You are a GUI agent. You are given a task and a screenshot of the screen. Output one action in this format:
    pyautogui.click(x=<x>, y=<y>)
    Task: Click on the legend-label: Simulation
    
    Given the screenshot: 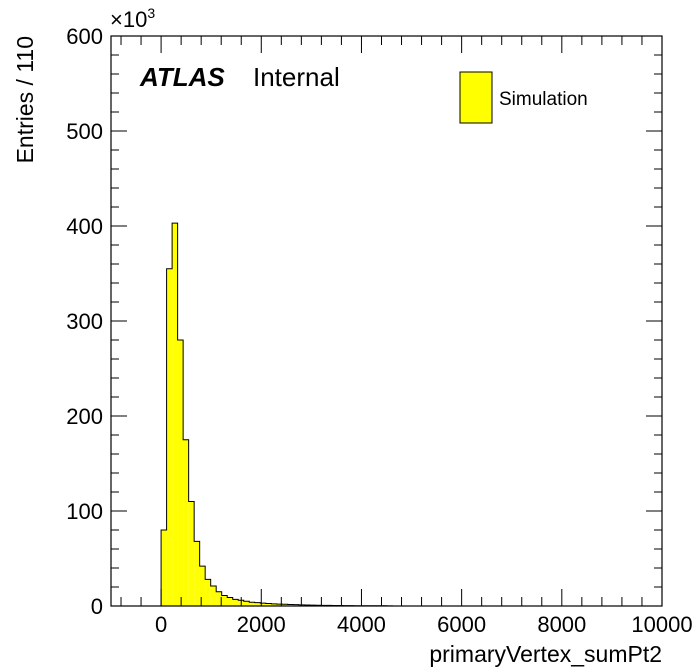 What is the action you would take?
    pyautogui.click(x=543, y=99)
    